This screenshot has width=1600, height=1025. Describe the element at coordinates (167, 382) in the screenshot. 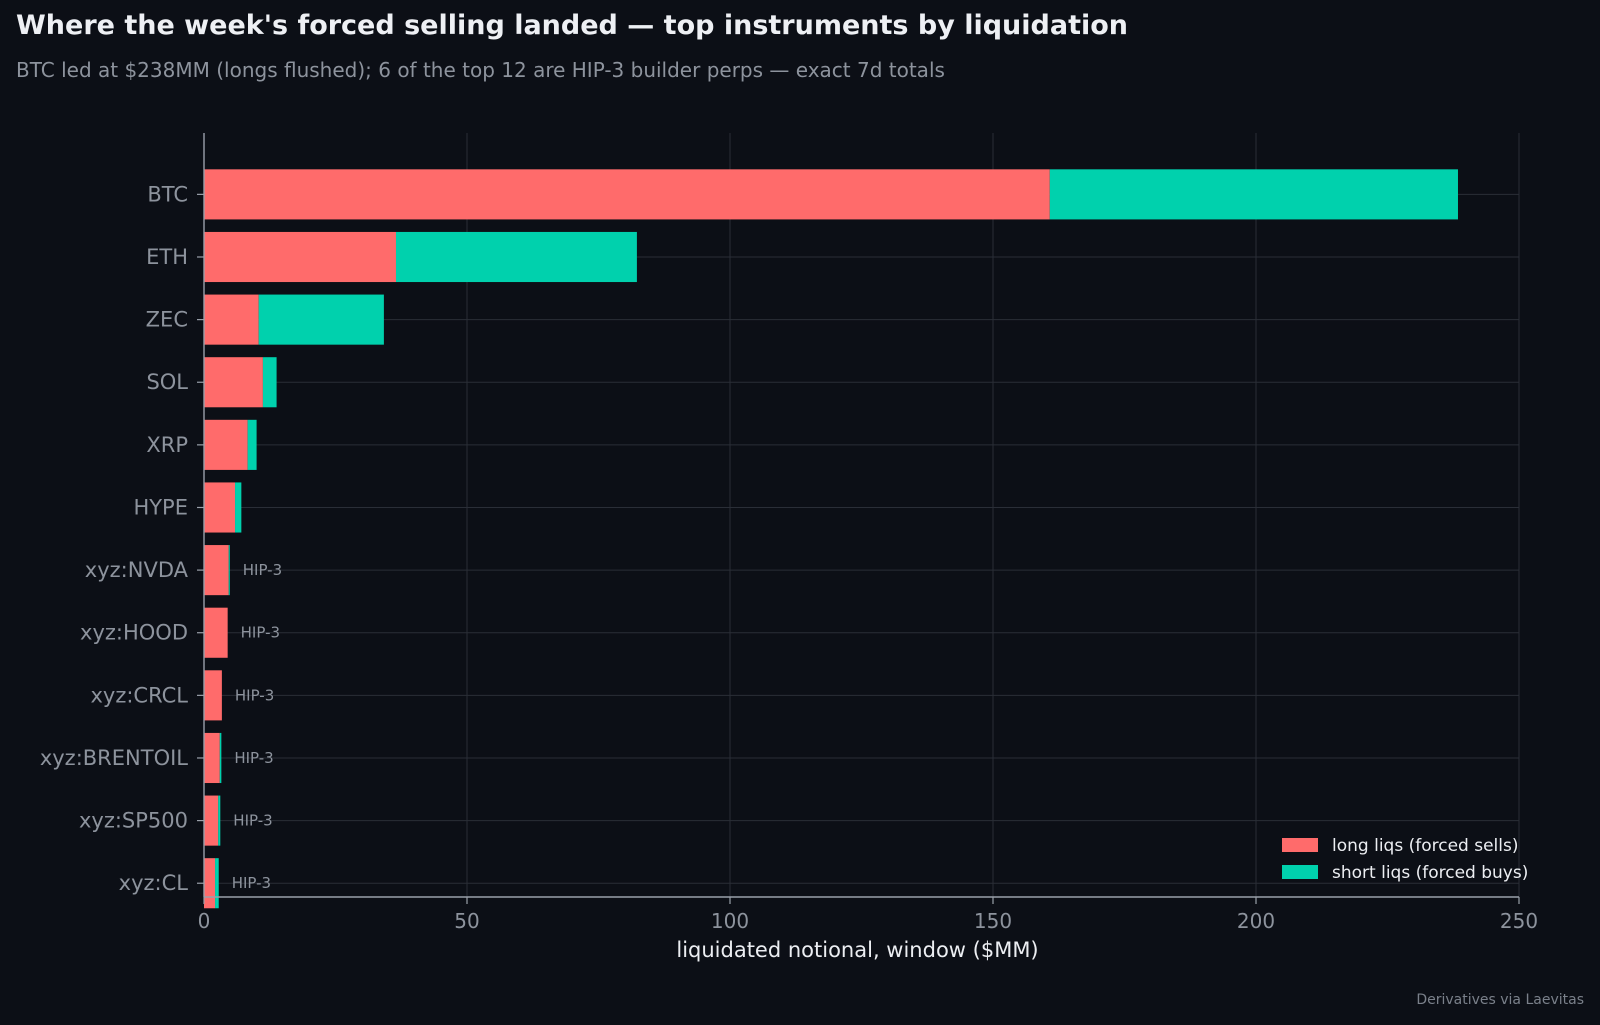

I see `y-tick-label: SOL` at that location.